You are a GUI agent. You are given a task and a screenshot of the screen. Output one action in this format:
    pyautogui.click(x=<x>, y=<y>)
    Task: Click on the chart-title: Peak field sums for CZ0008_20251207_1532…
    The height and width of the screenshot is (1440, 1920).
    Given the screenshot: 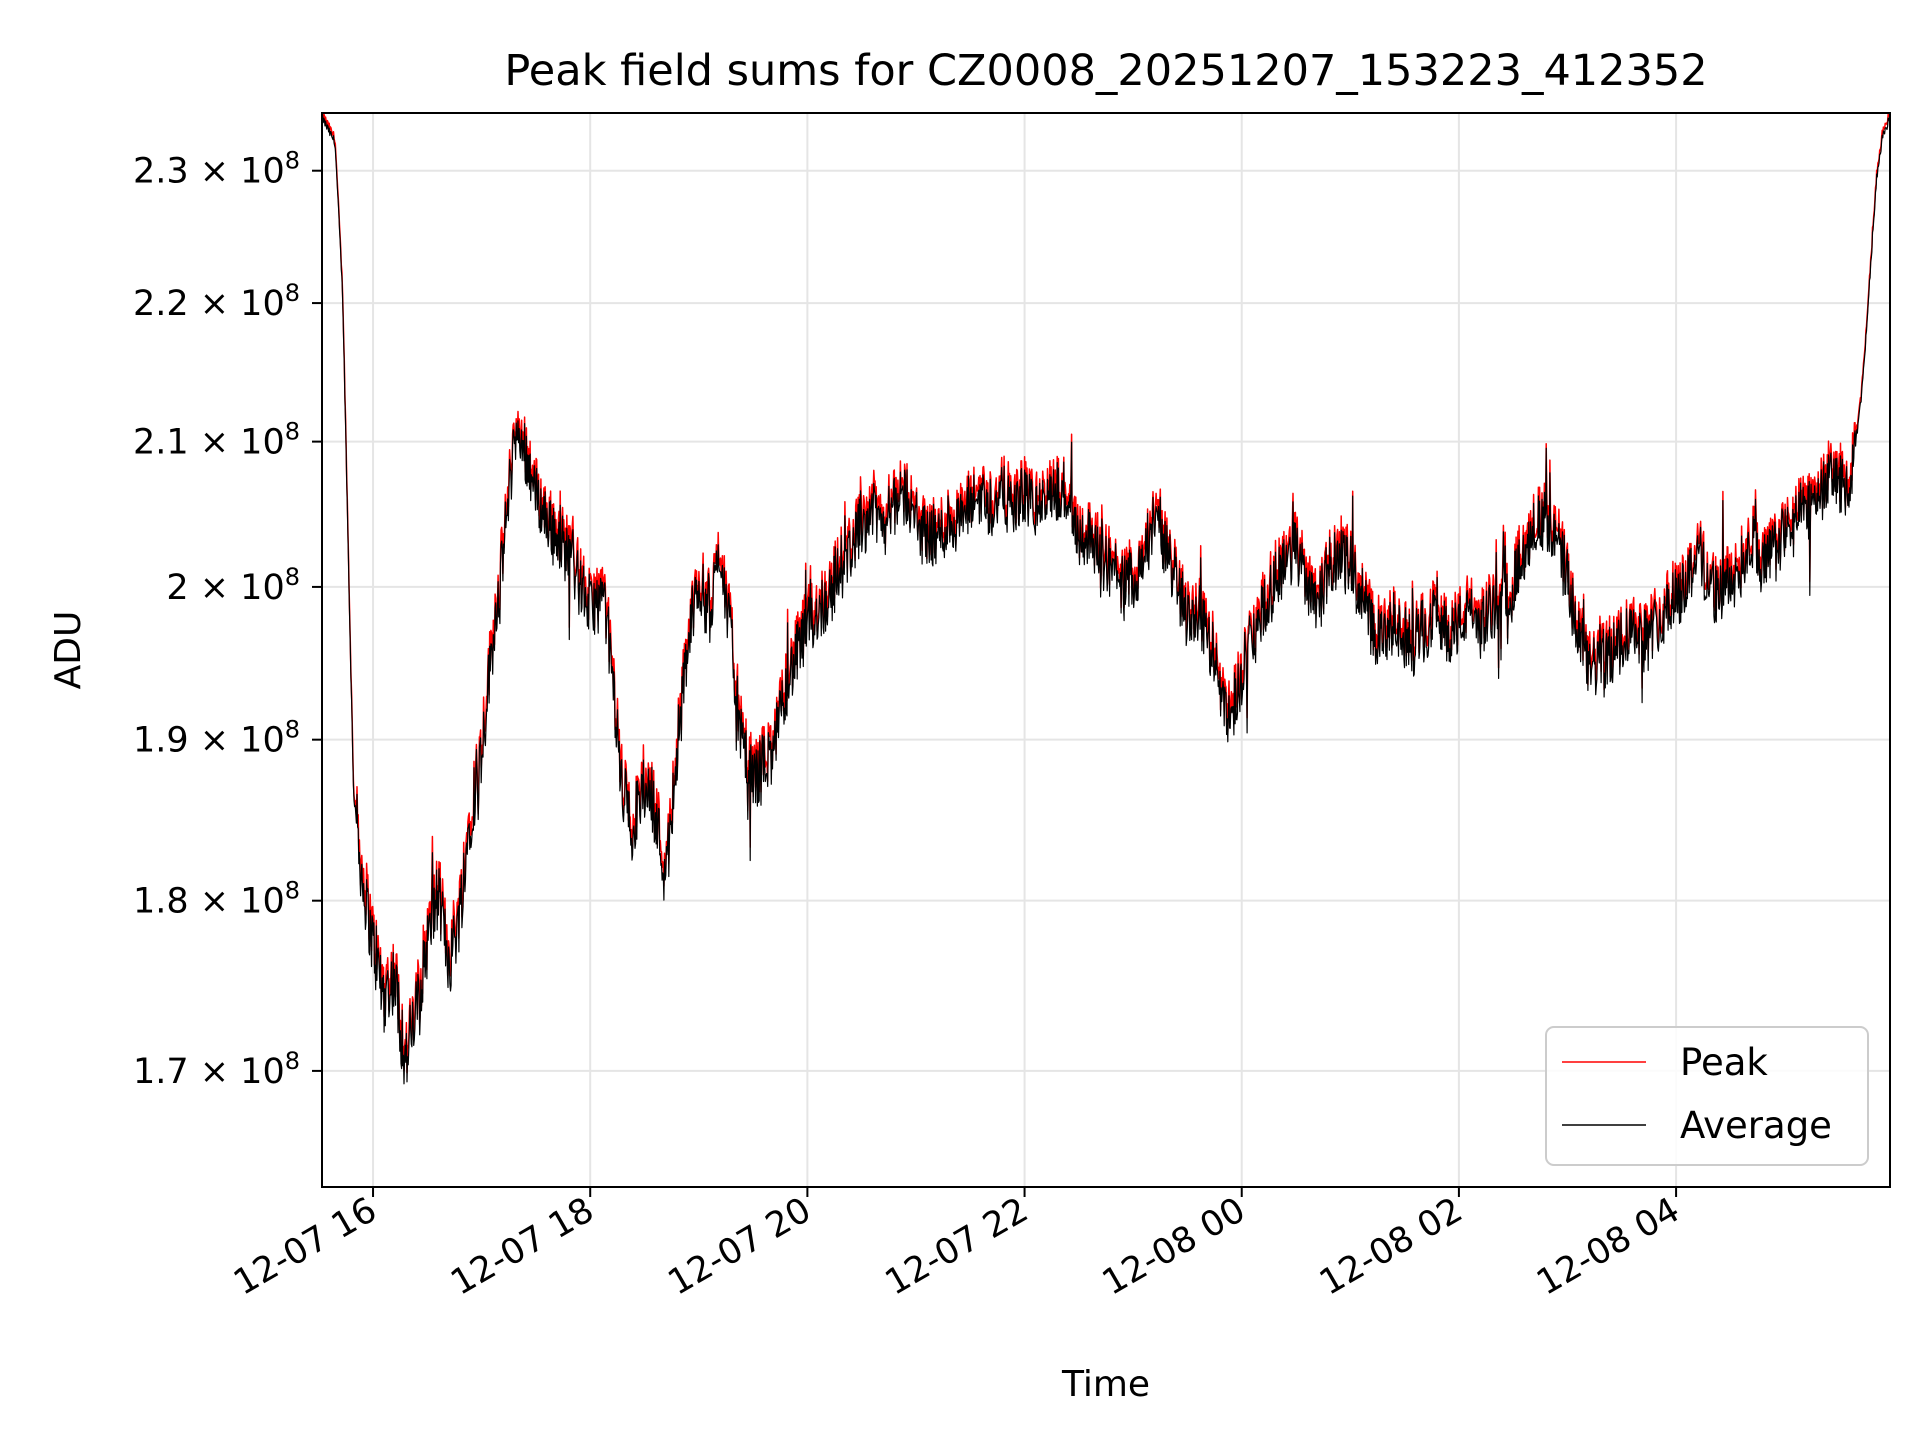 What is the action you would take?
    pyautogui.click(x=1105, y=71)
    